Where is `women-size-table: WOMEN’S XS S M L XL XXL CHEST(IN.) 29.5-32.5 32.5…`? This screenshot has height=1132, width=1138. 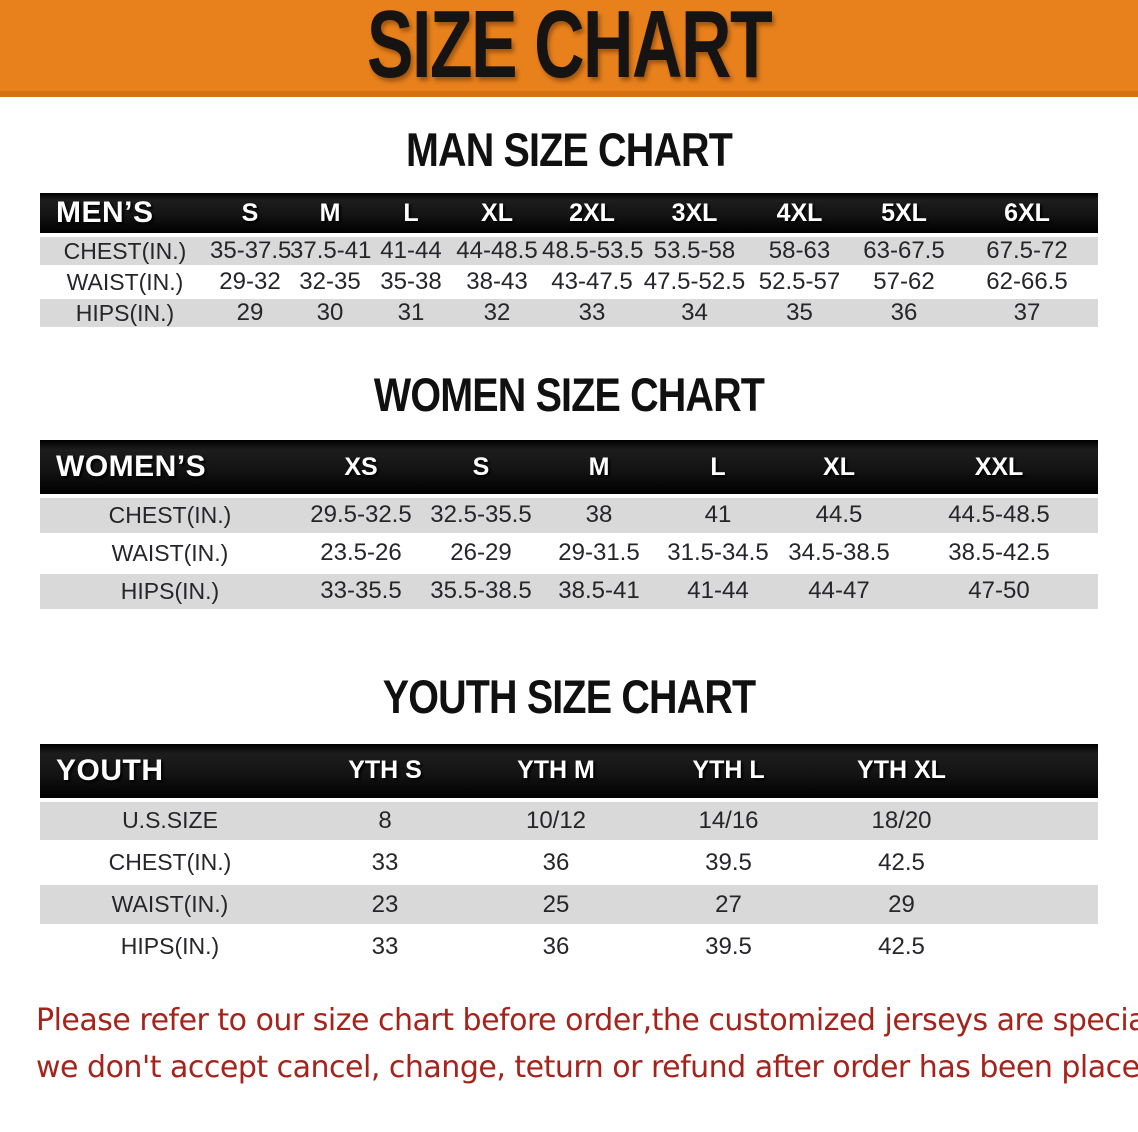
women-size-table: WOMEN’S XS S M L XL XXL CHEST(IN.) 29.5-32.5 32.5… is located at coordinates (569, 526).